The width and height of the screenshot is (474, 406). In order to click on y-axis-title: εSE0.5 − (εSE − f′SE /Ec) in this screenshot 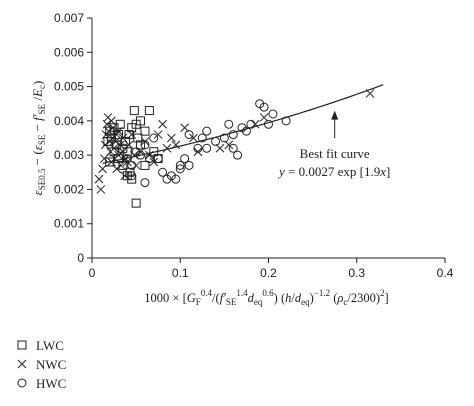, I will do `click(38, 138)`.